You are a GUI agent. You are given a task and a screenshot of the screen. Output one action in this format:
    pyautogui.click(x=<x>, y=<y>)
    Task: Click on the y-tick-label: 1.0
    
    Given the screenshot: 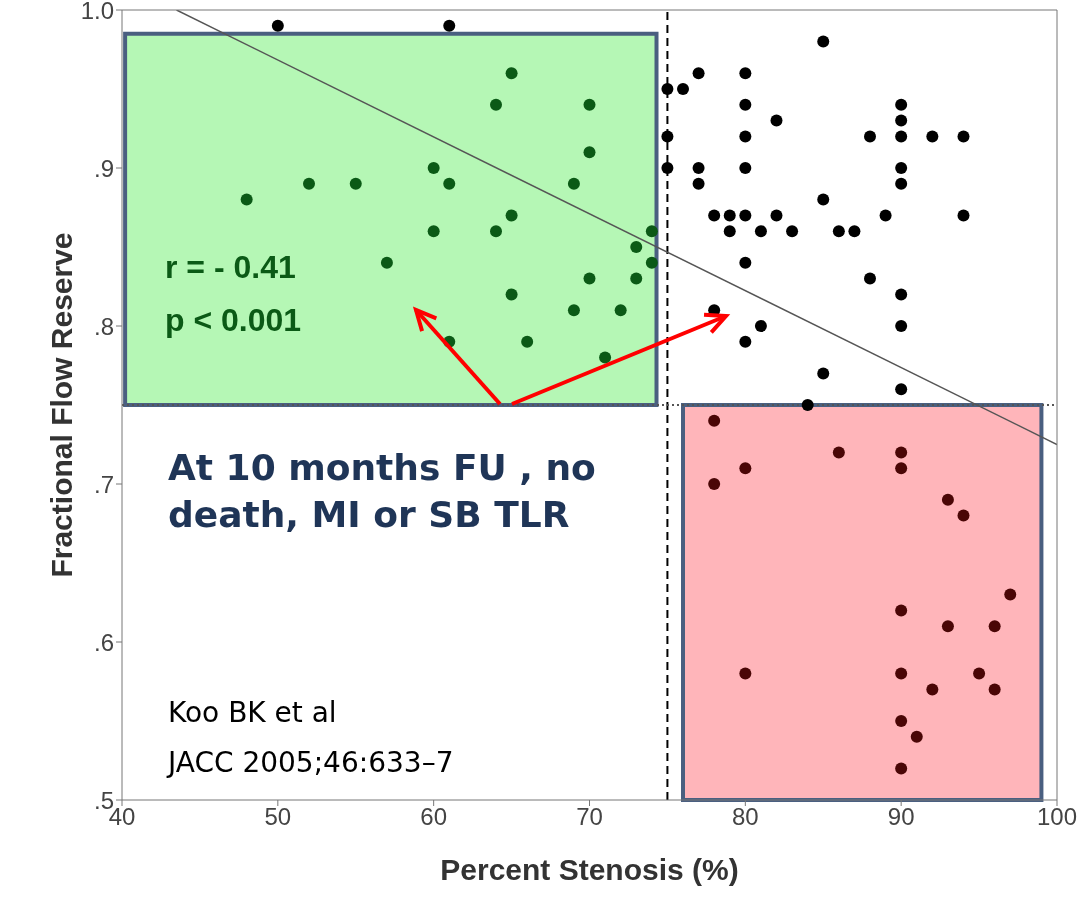 What is the action you would take?
    pyautogui.click(x=97, y=12)
    